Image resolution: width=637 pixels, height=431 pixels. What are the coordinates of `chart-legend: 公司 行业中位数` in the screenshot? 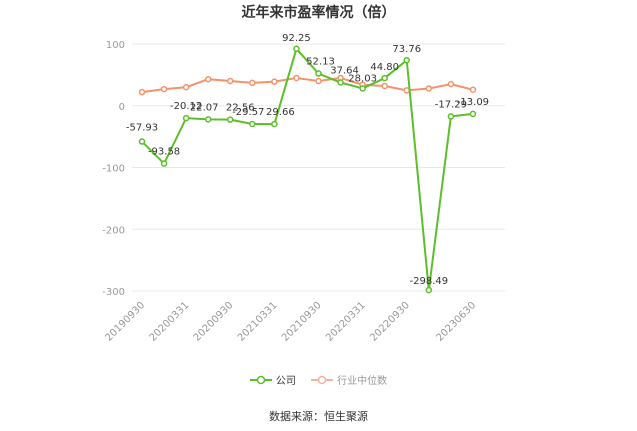 It's located at (318, 380).